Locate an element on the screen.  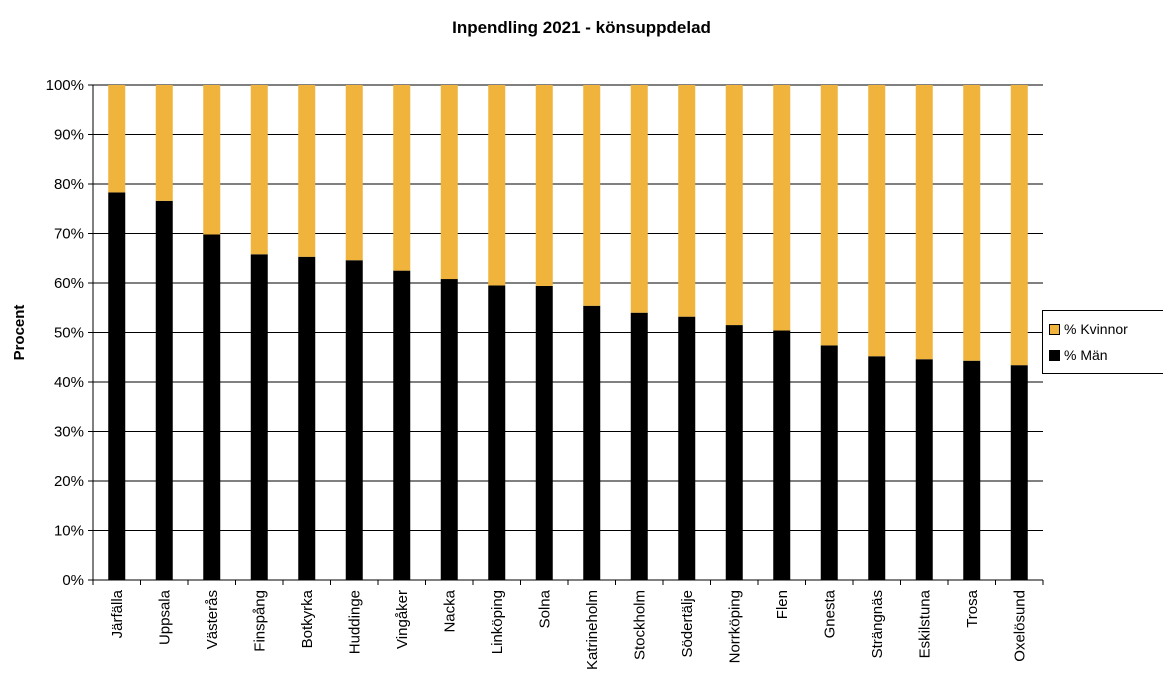
x-tick-label: Vingåker is located at coordinates (402, 619).